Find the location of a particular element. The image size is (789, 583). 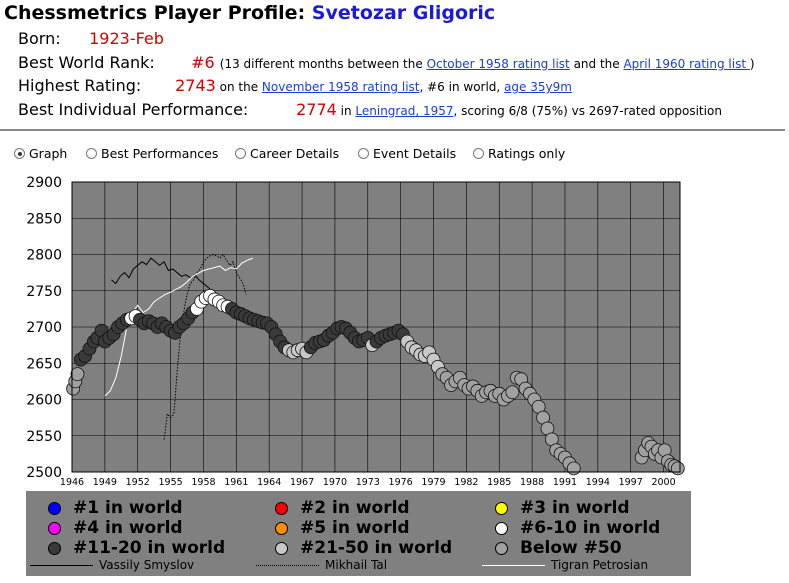

x-tick-label: 1988 is located at coordinates (532, 482).